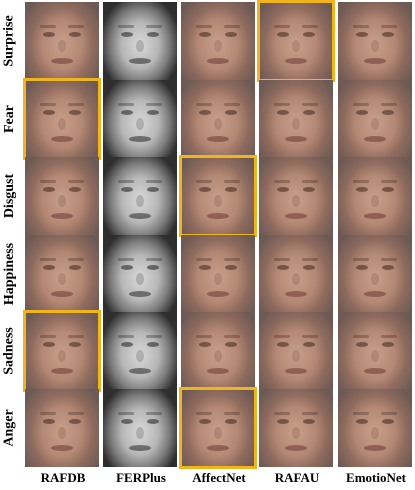 The height and width of the screenshot is (490, 415). What do you see at coordinates (140, 428) in the screenshot?
I see `face-anger-ferplus` at bounding box center [140, 428].